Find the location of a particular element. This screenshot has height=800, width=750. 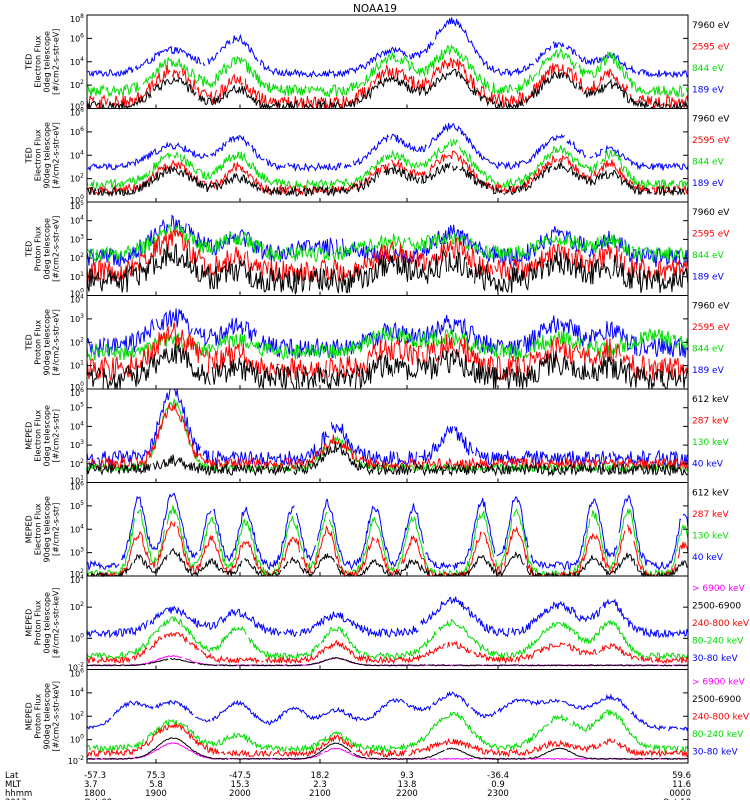

panel-1-ytick-label: 10⁸ is located at coordinates (77, 18).